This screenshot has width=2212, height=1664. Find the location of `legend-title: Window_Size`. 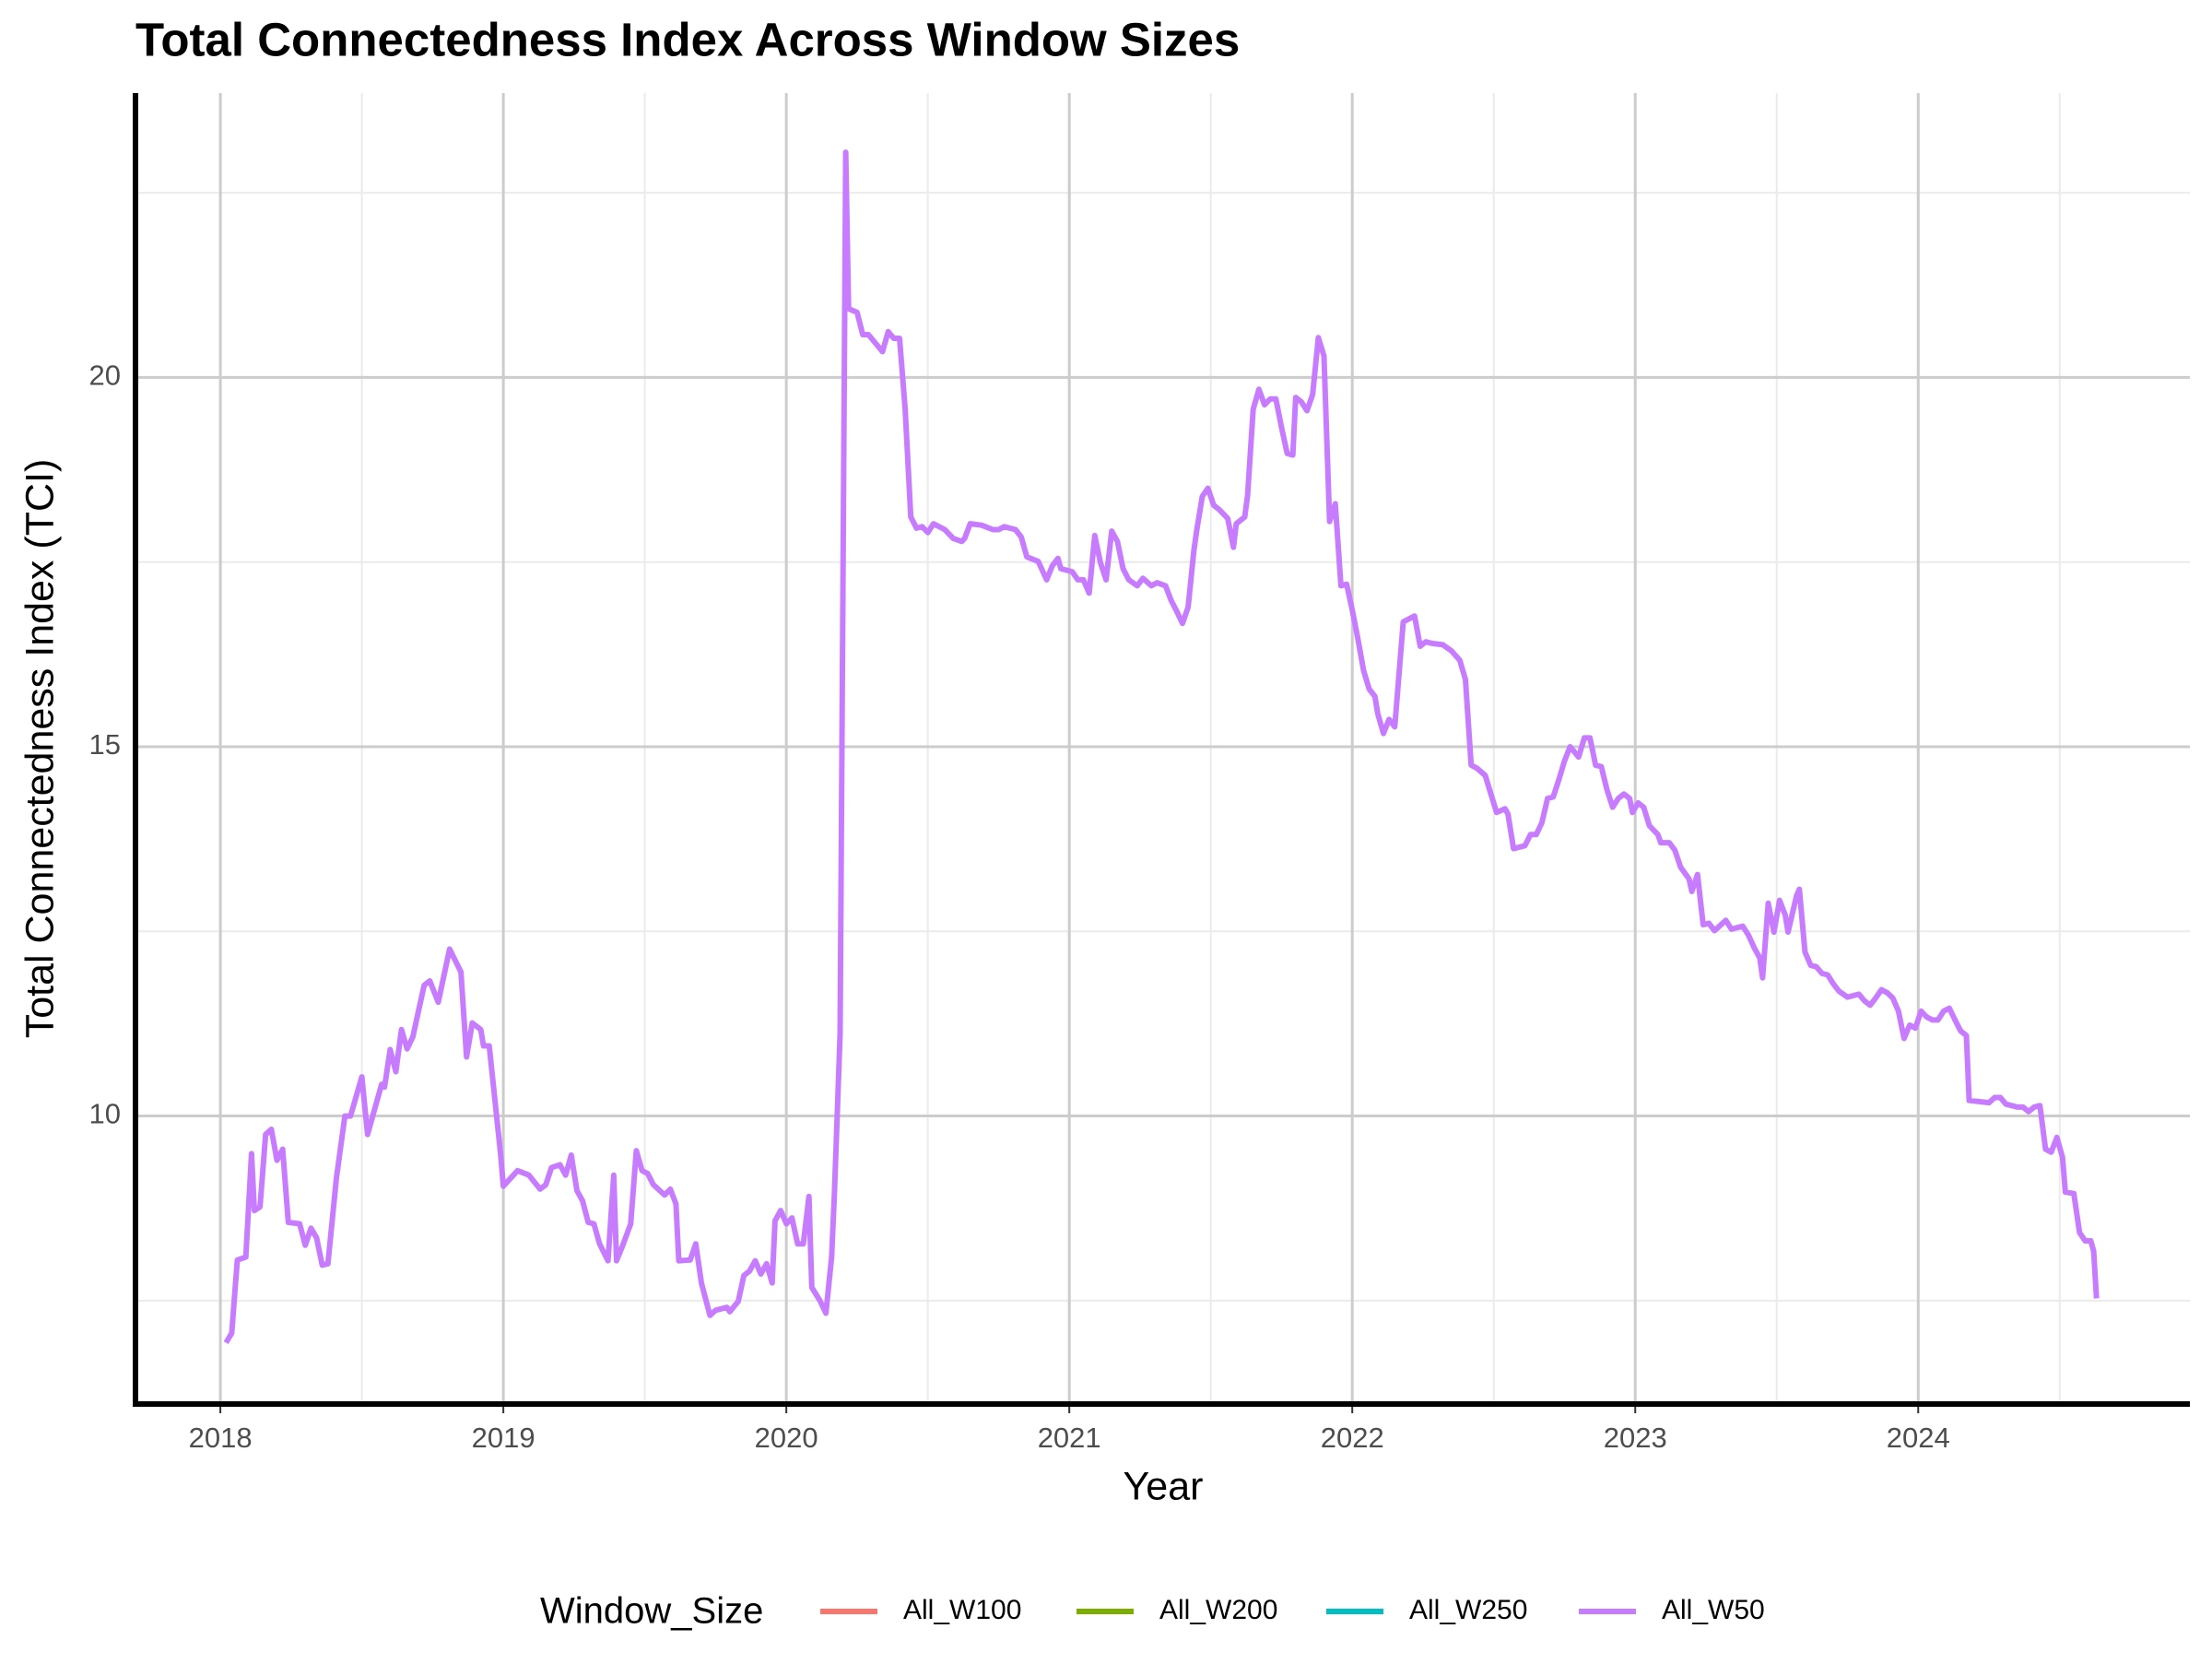

legend-title: Window_Size is located at coordinates (651, 1611).